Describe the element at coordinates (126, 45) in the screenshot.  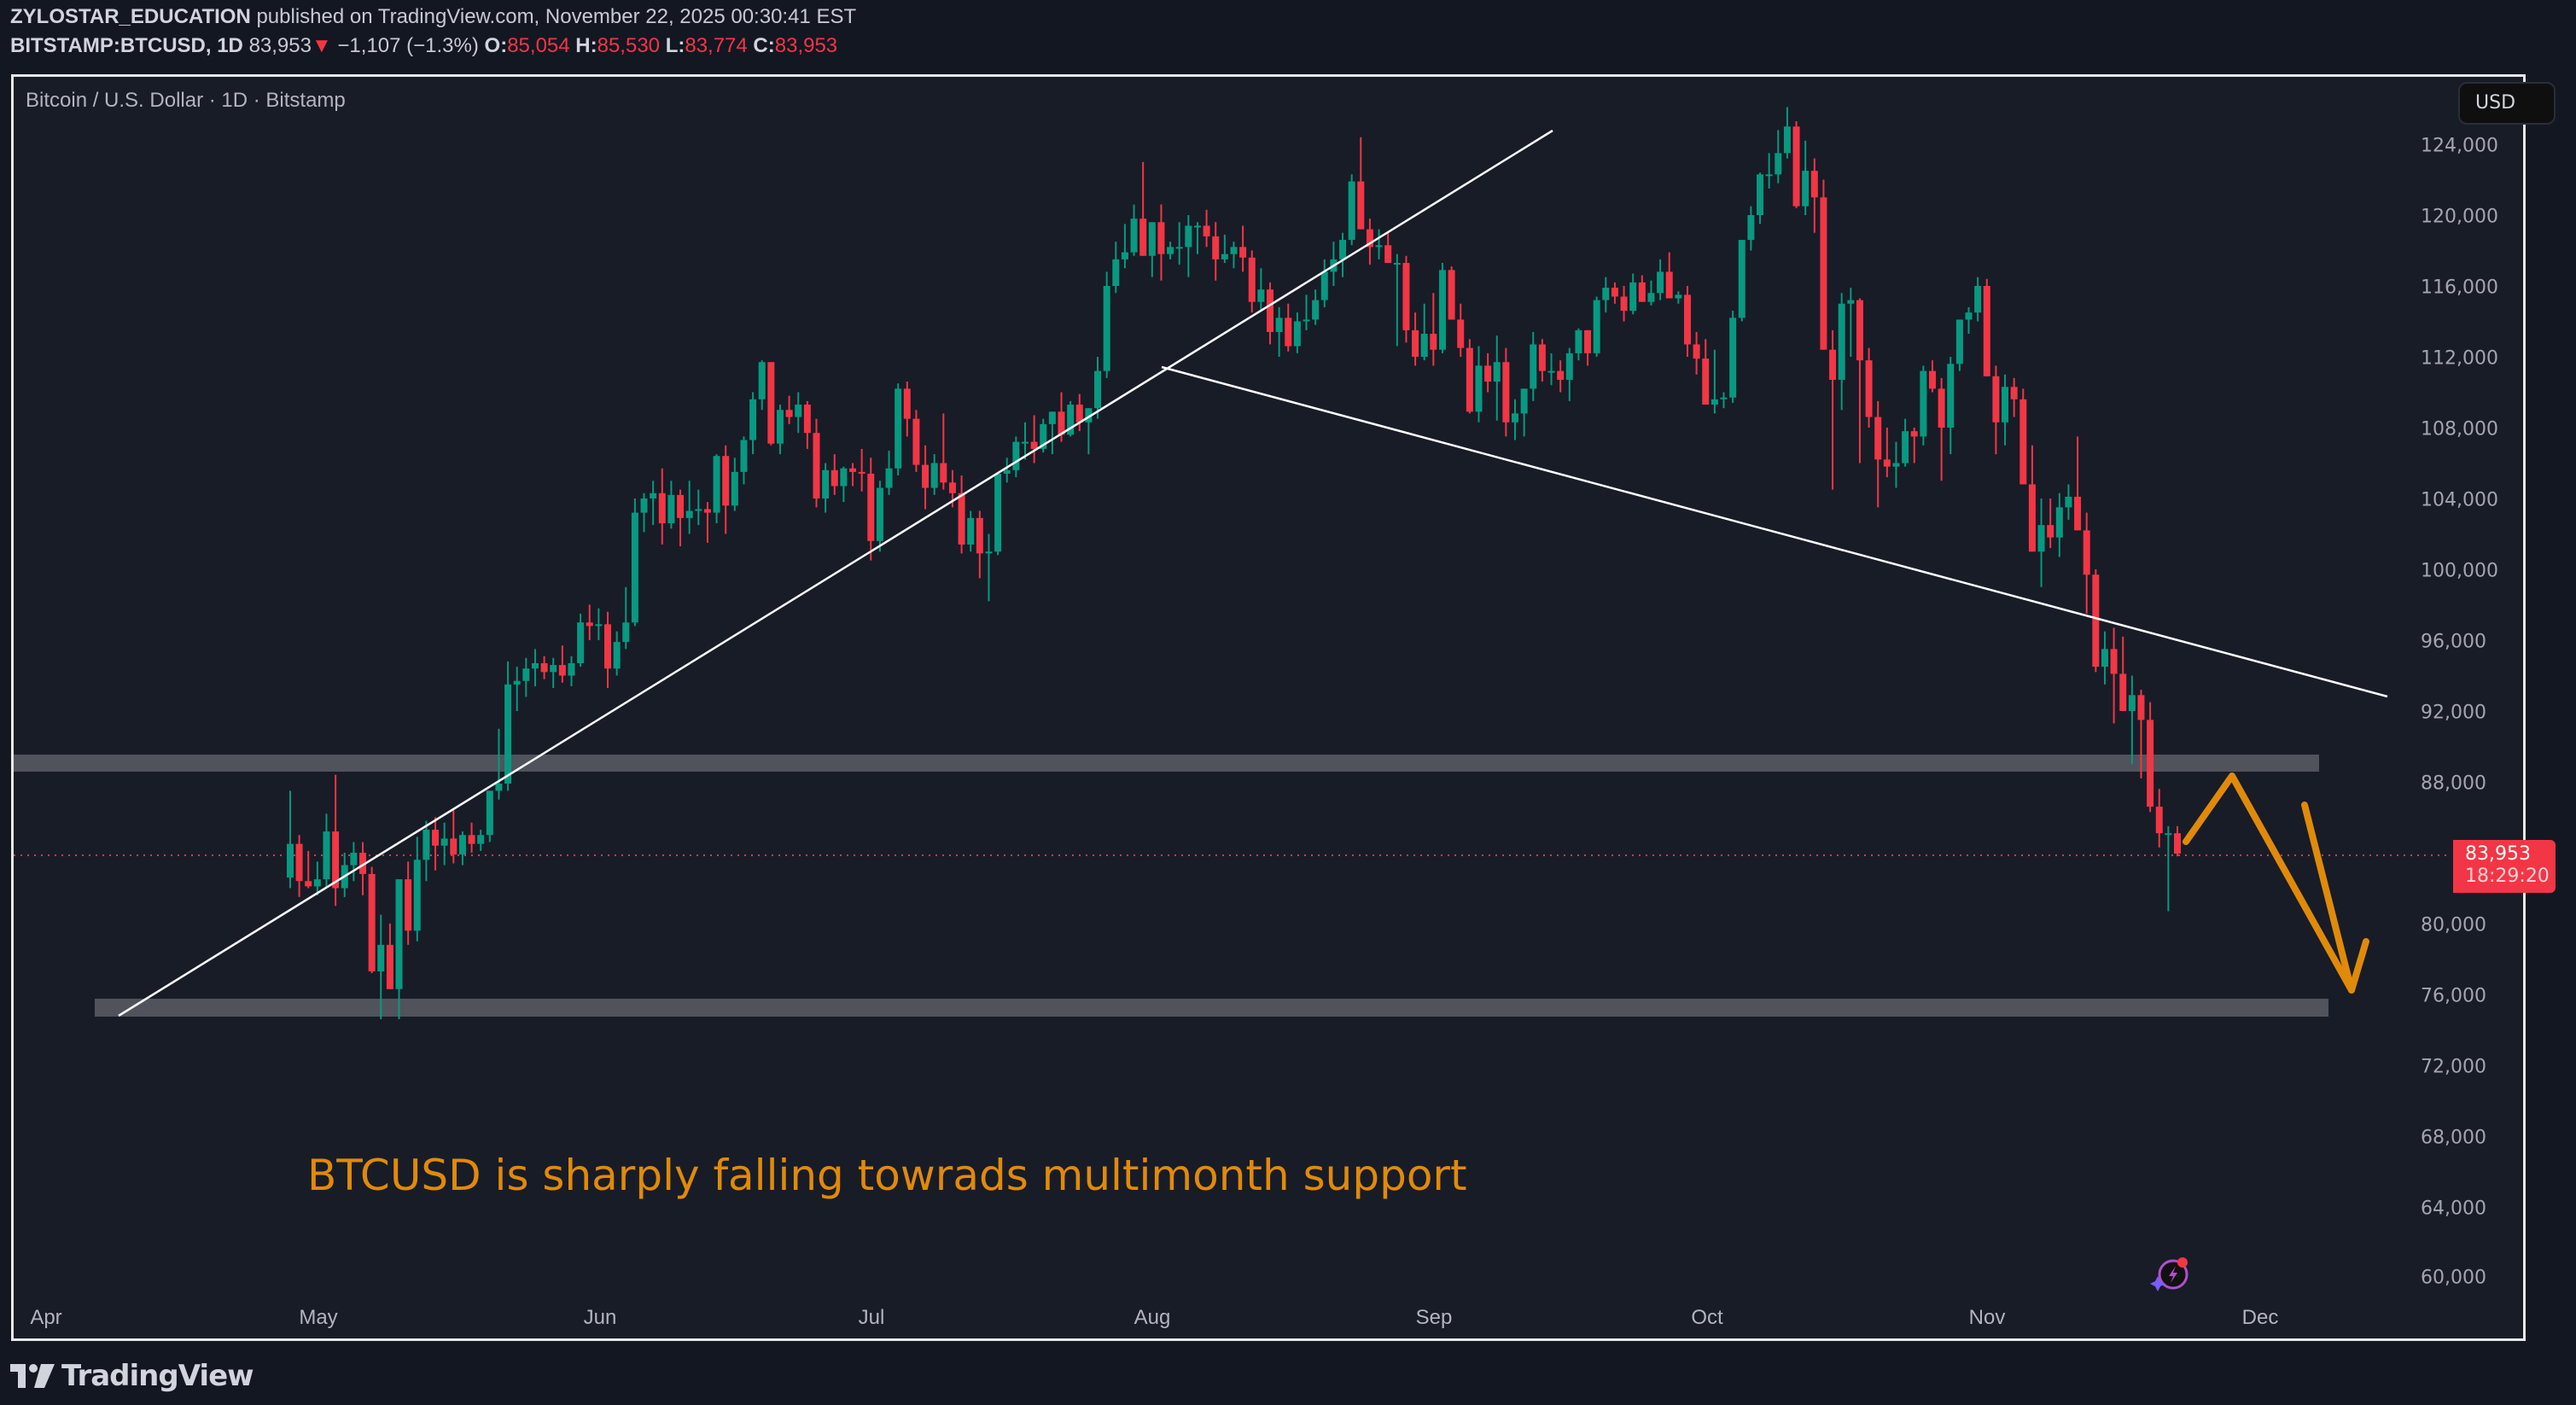
I see `symbol-name: BITSTAMP:BTCUSD, 1D` at that location.